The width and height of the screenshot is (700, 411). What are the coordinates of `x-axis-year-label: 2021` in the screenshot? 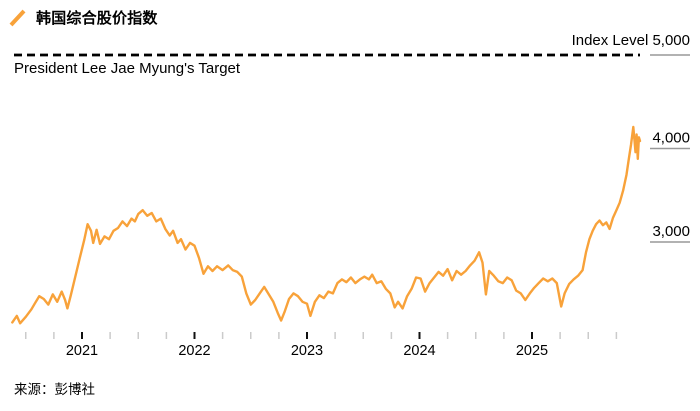 It's located at (82, 351).